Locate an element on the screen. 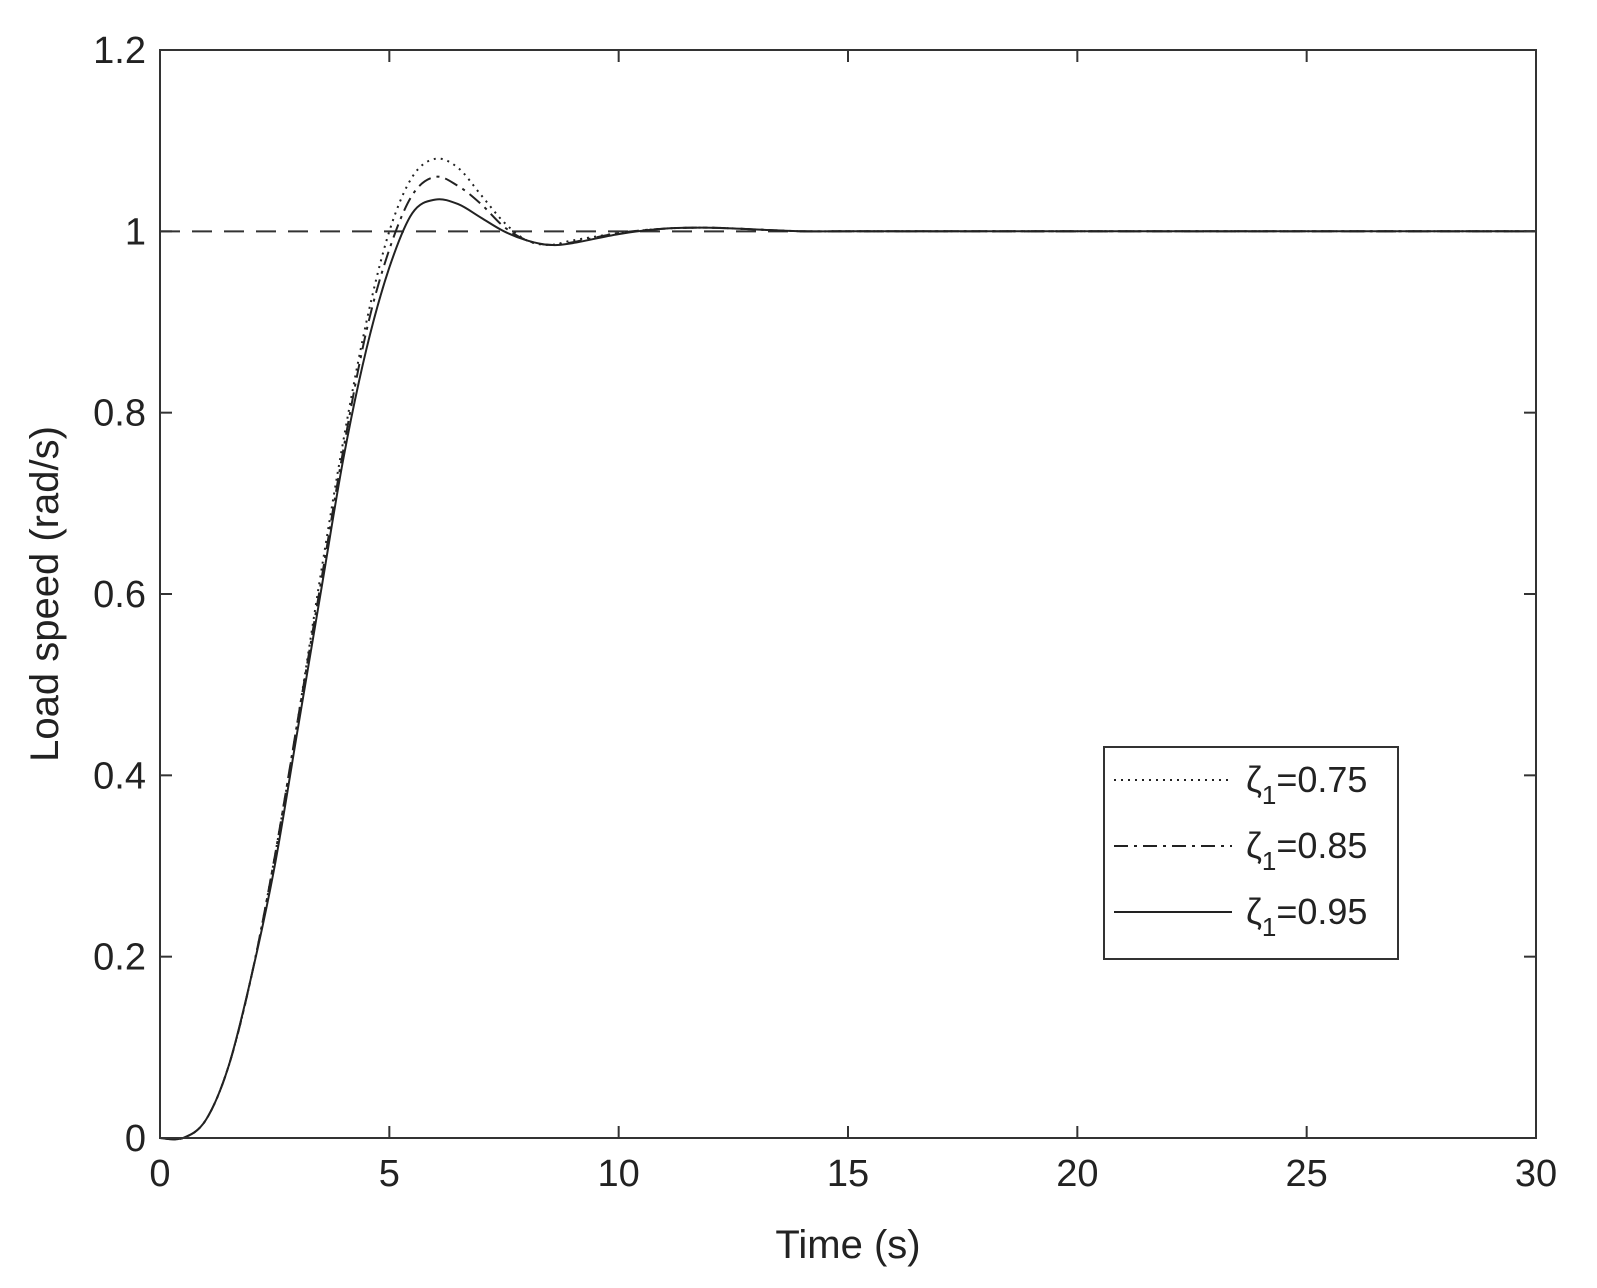  y-tick-label: 0.4 is located at coordinates (119, 776).